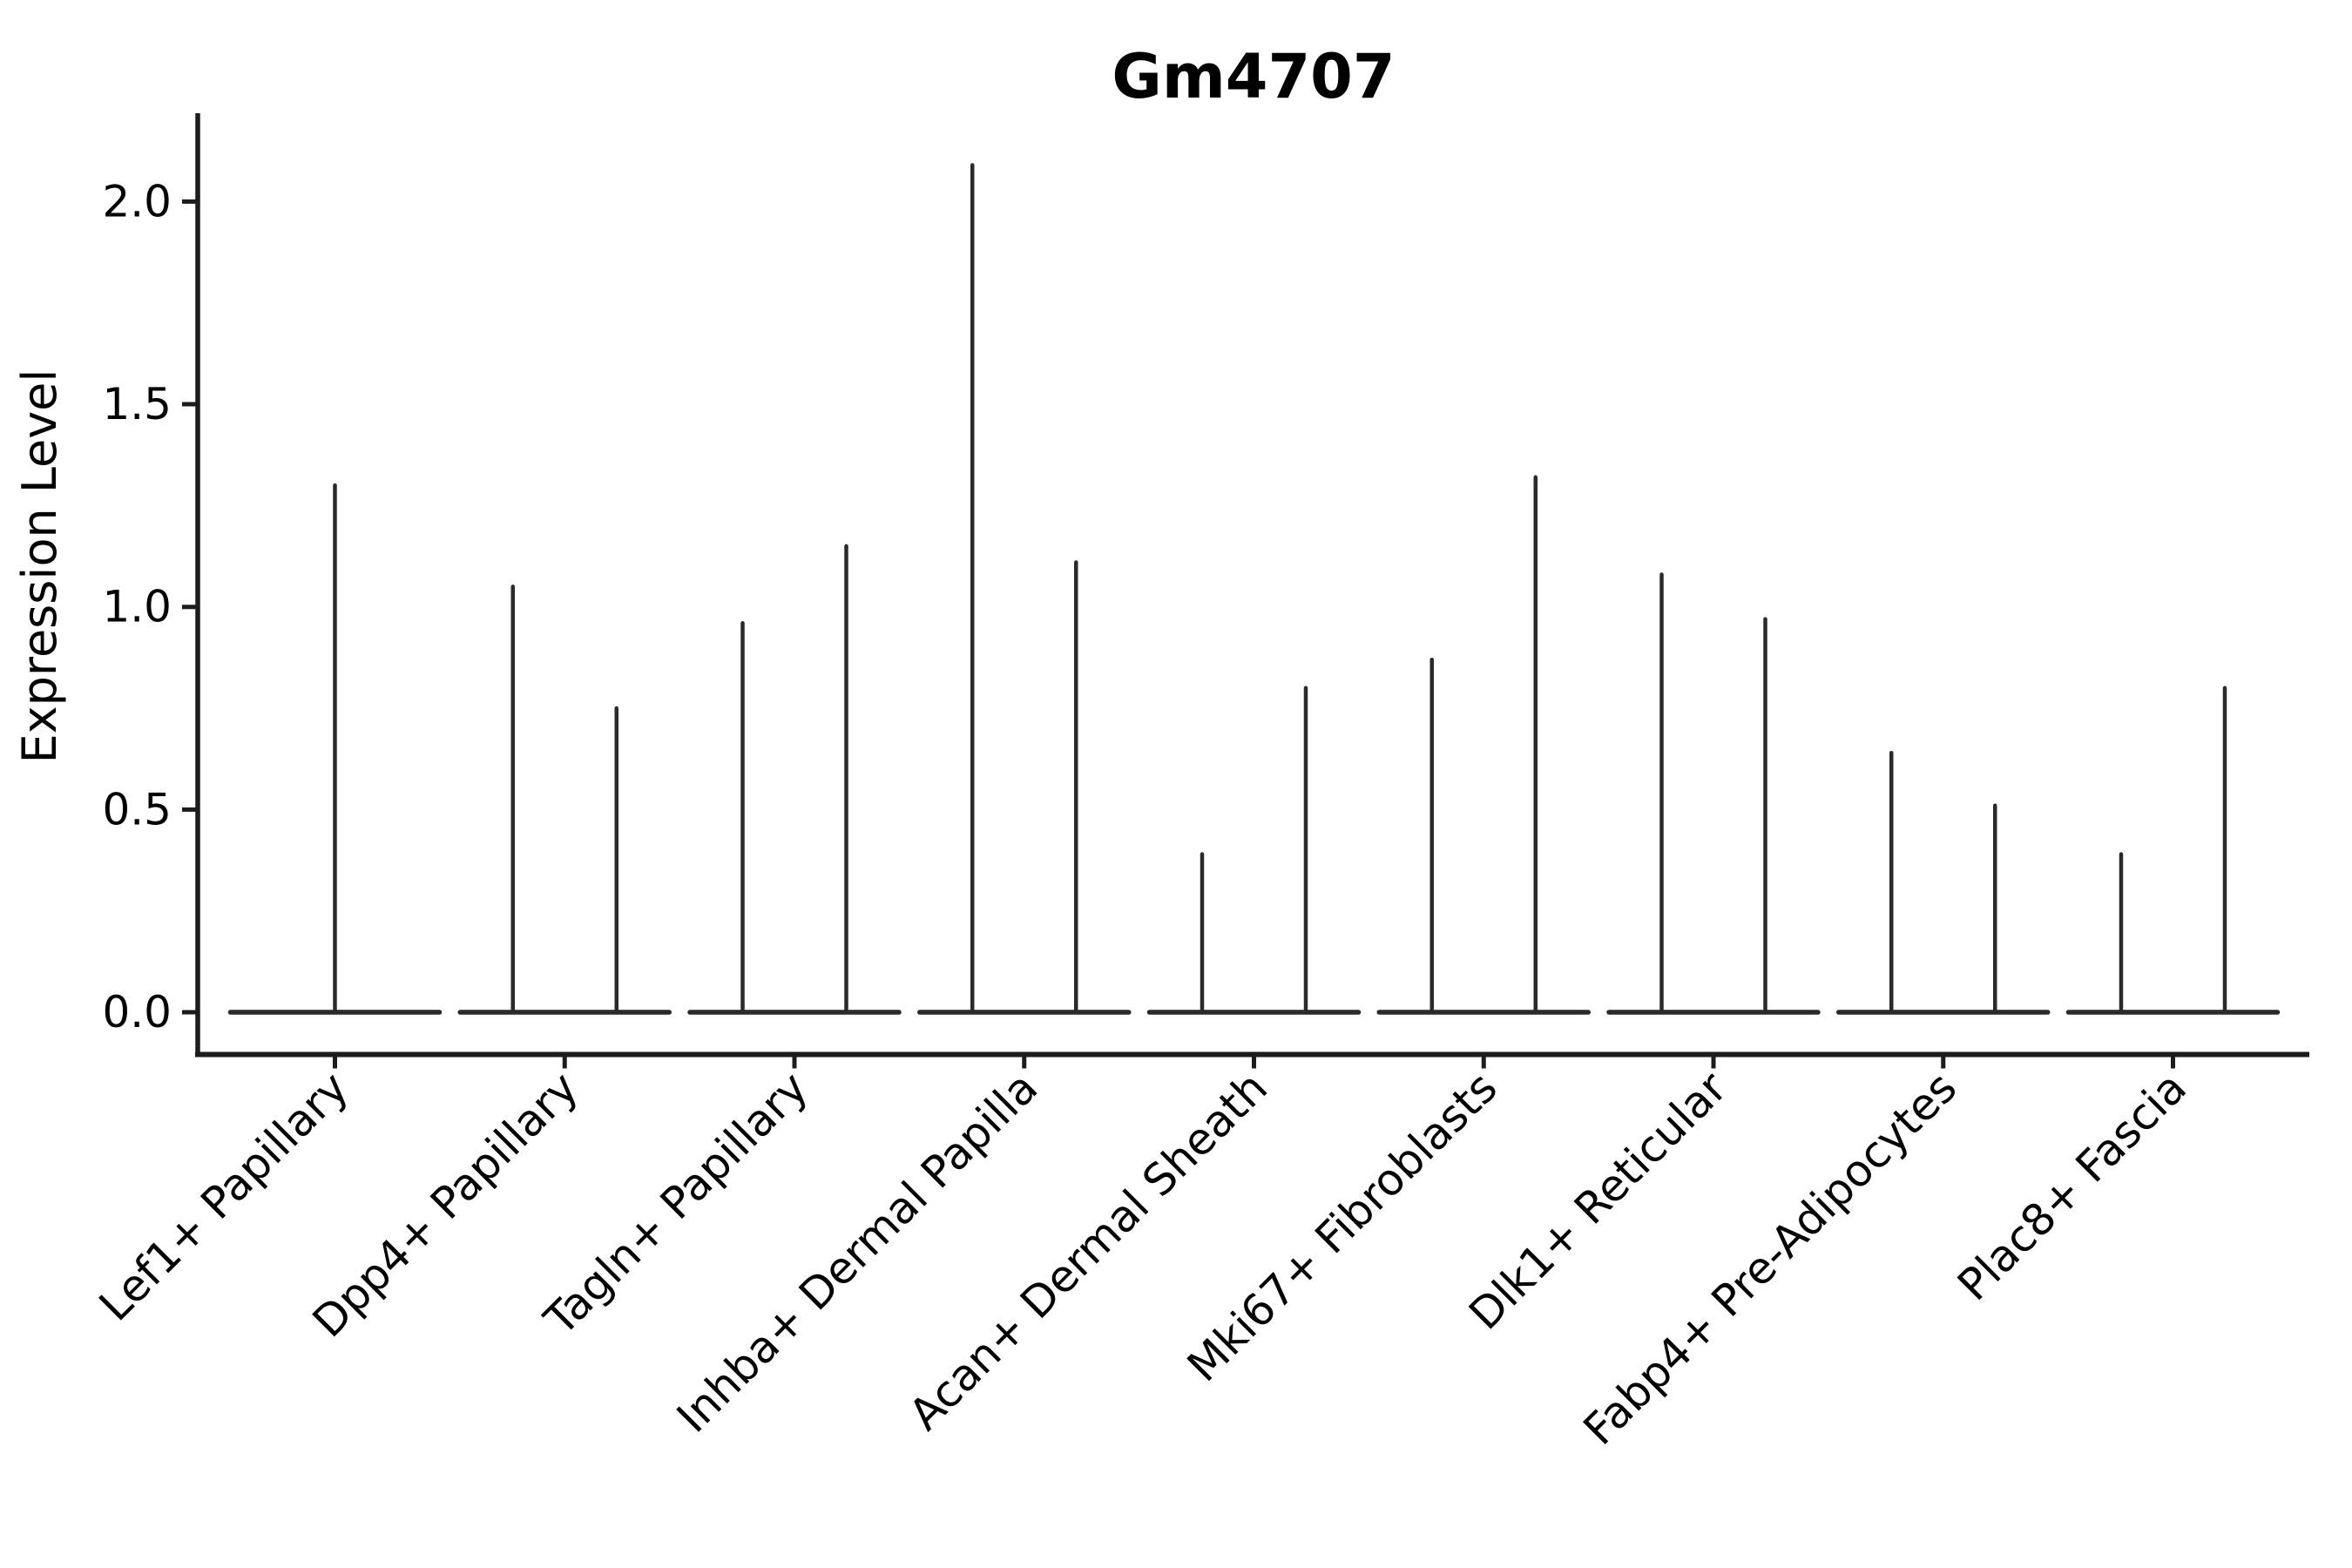 The width and height of the screenshot is (2352, 1568). I want to click on y-tick-label: 2.0, so click(137, 201).